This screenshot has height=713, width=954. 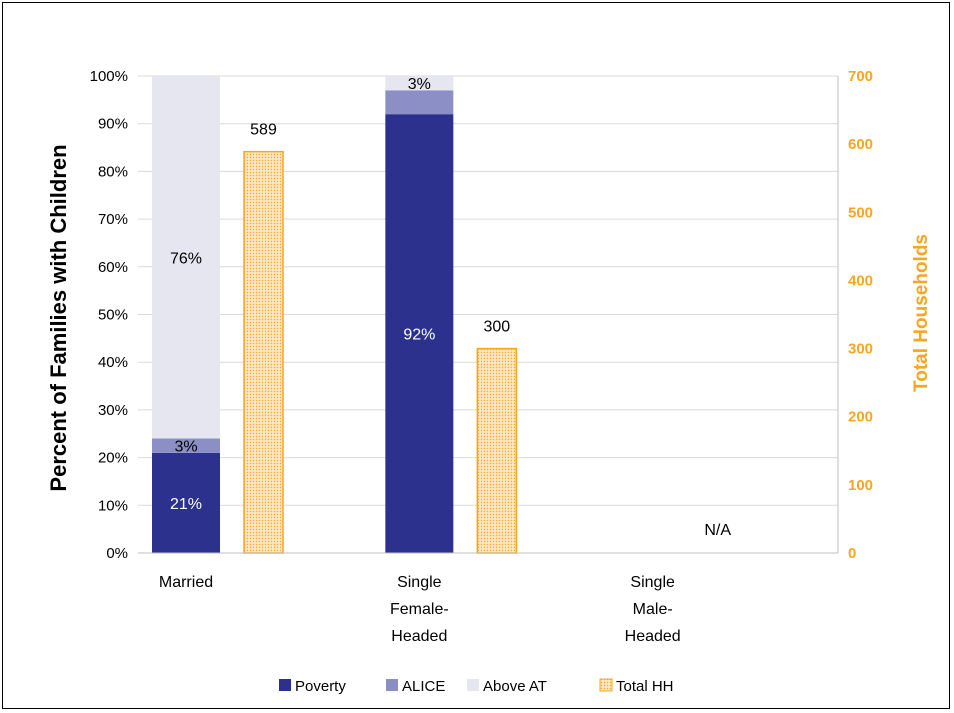 I want to click on data-label: 92%, so click(x=419, y=335).